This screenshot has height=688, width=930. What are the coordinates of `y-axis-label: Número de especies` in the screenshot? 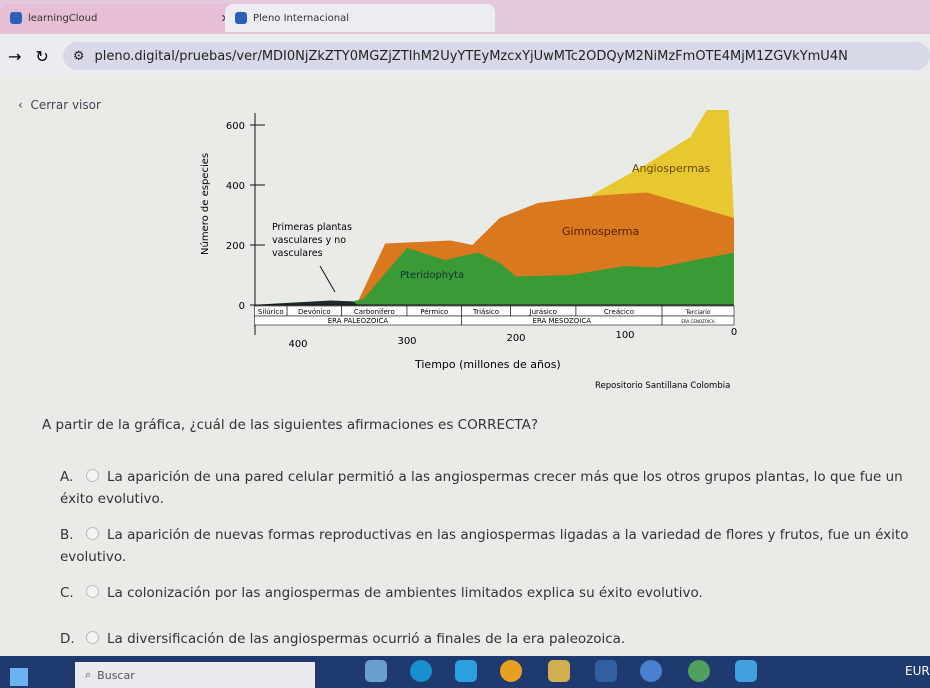 It's located at (205, 204).